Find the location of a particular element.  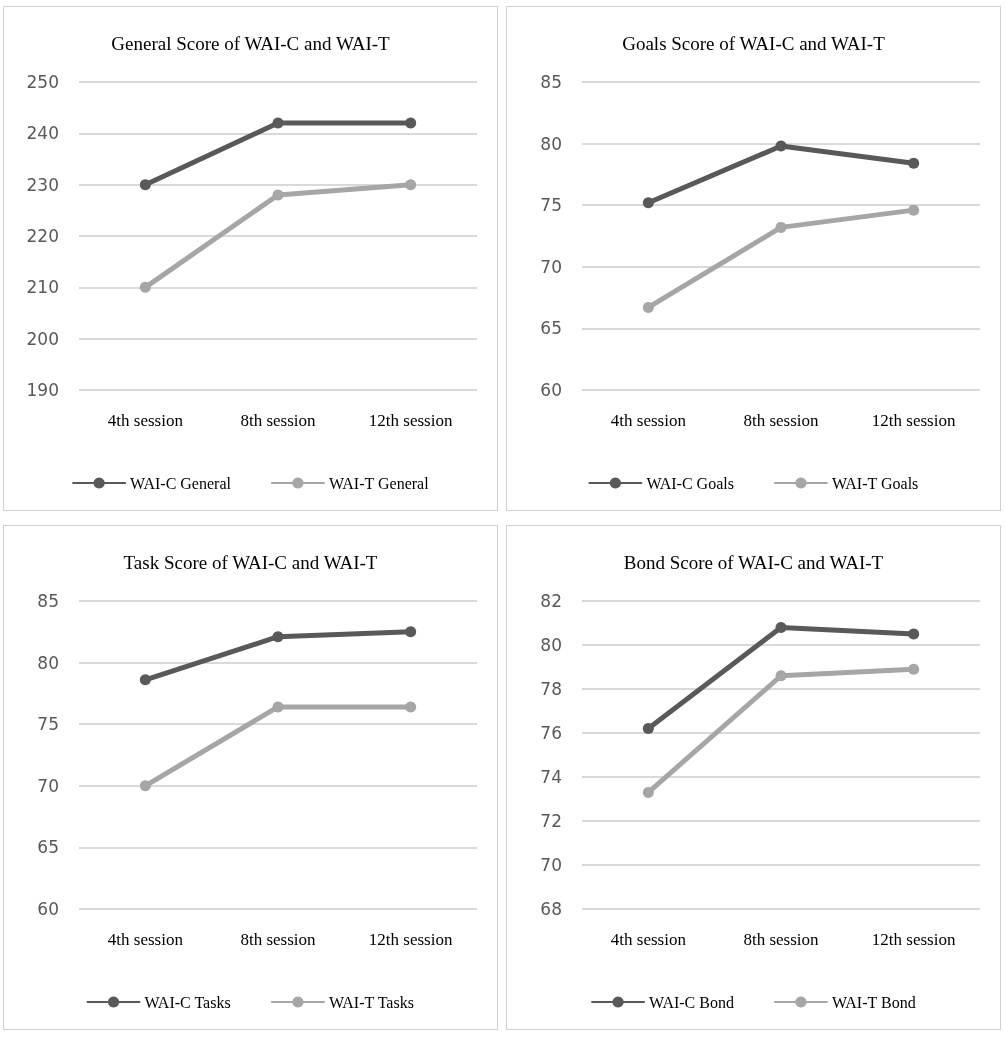

y-tick-label: 74 is located at coordinates (551, 777).